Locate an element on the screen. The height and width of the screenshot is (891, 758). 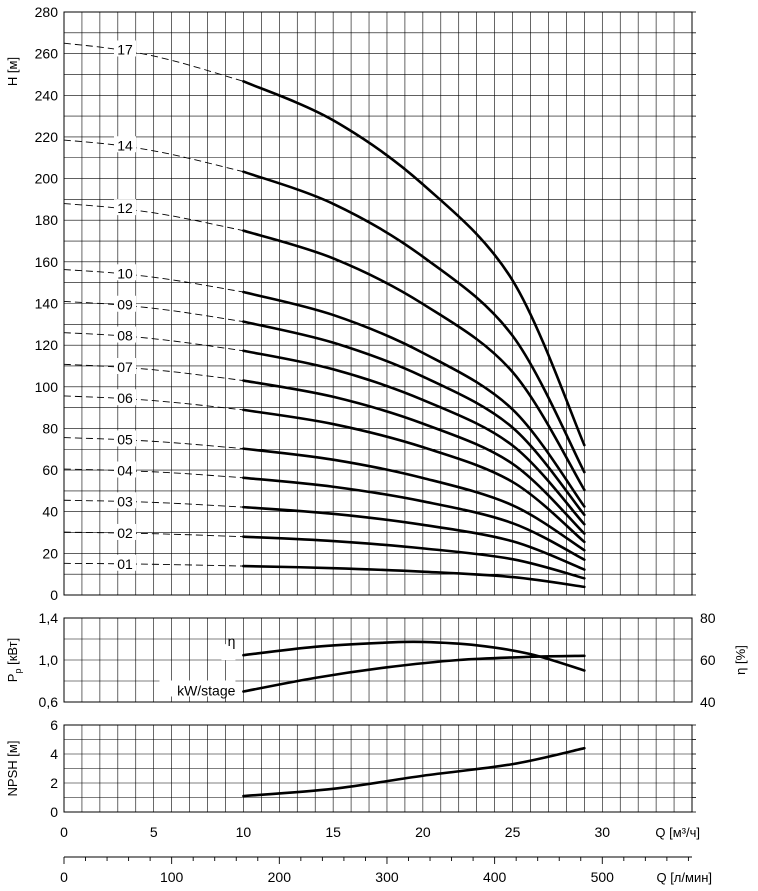
curve-label-efficiency: η is located at coordinates (232, 641).